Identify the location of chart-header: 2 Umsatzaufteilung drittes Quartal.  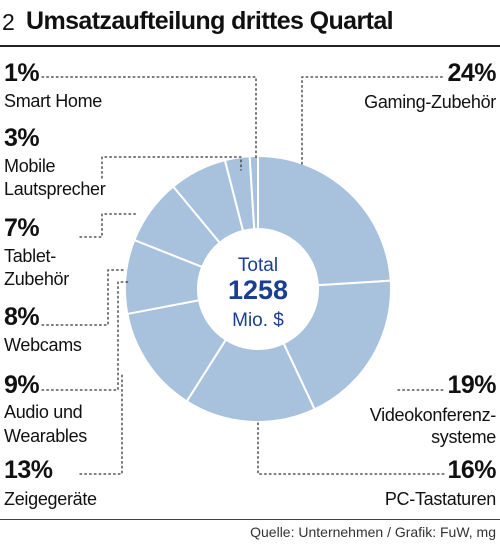
(250, 24).